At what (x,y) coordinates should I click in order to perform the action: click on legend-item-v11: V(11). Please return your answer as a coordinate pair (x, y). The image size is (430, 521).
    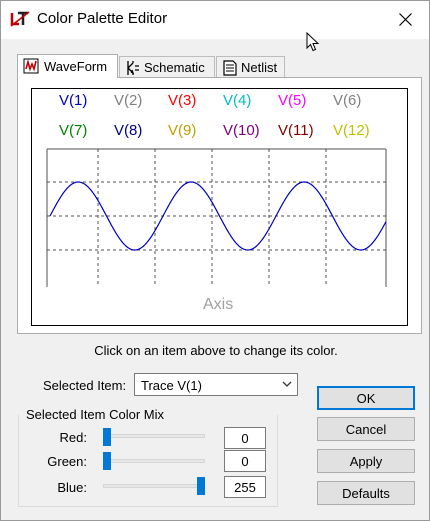
    Looking at the image, I should click on (296, 130).